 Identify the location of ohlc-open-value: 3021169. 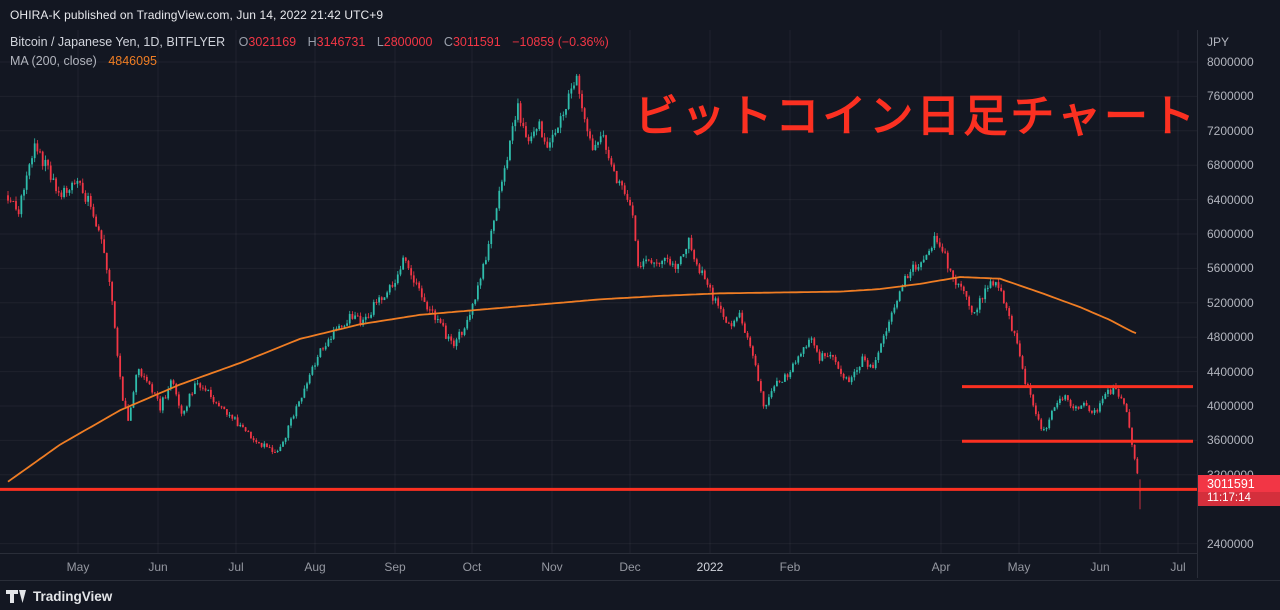
(272, 42).